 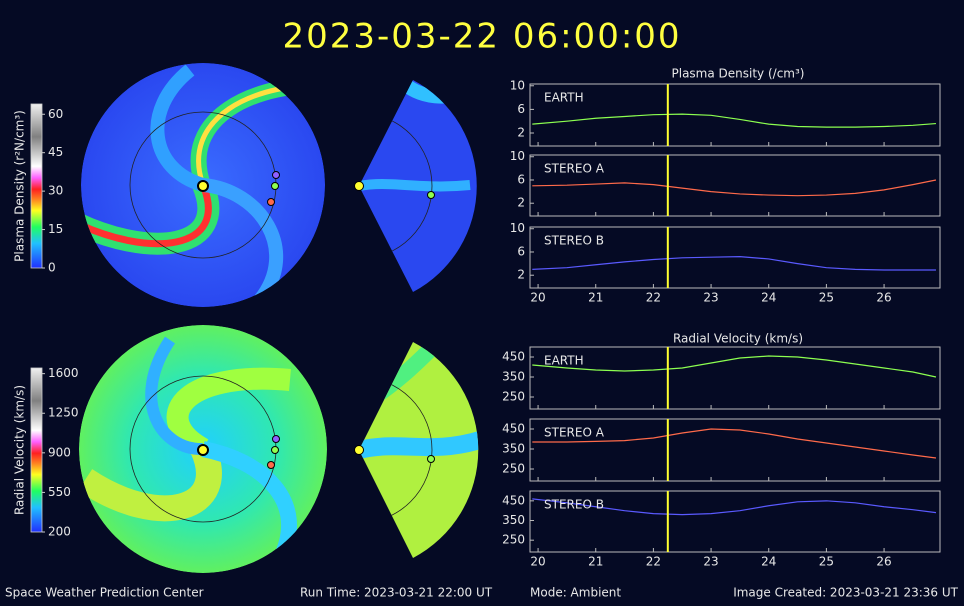 I want to click on footer-mode: Mode: Ambient, so click(x=575, y=593).